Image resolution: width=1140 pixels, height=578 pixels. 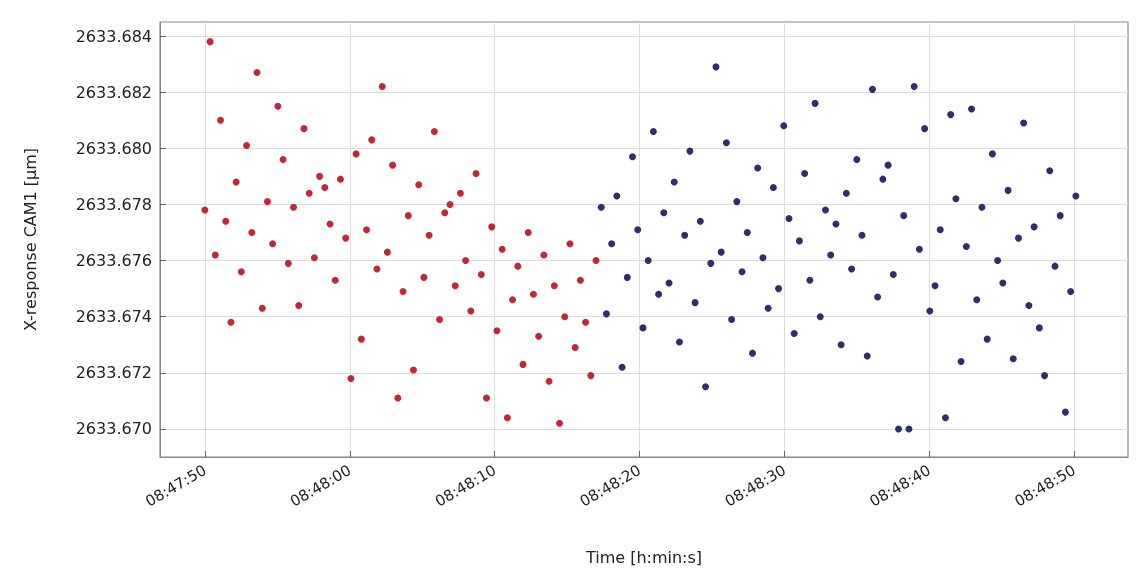 I want to click on y-tick-label: 2633.680, so click(x=113, y=148).